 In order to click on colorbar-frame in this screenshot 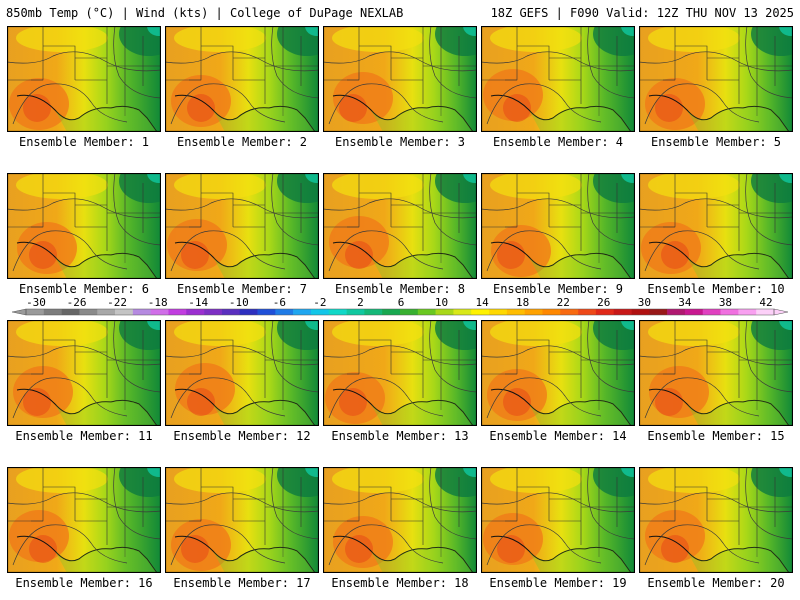, I will do `click(400, 312)`.